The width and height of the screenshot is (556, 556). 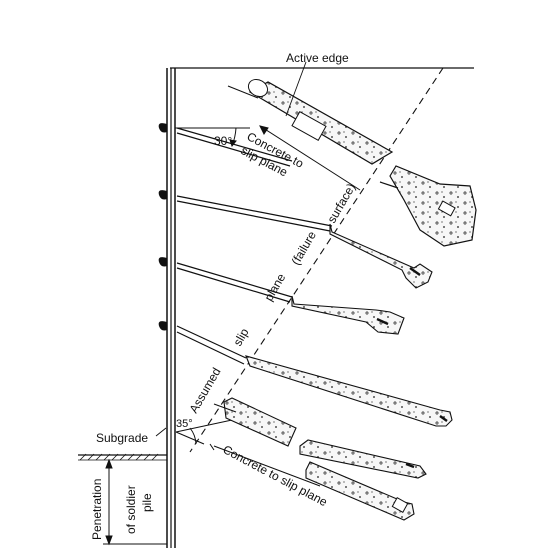 I want to click on angle-30-label: 30°, so click(x=223, y=141).